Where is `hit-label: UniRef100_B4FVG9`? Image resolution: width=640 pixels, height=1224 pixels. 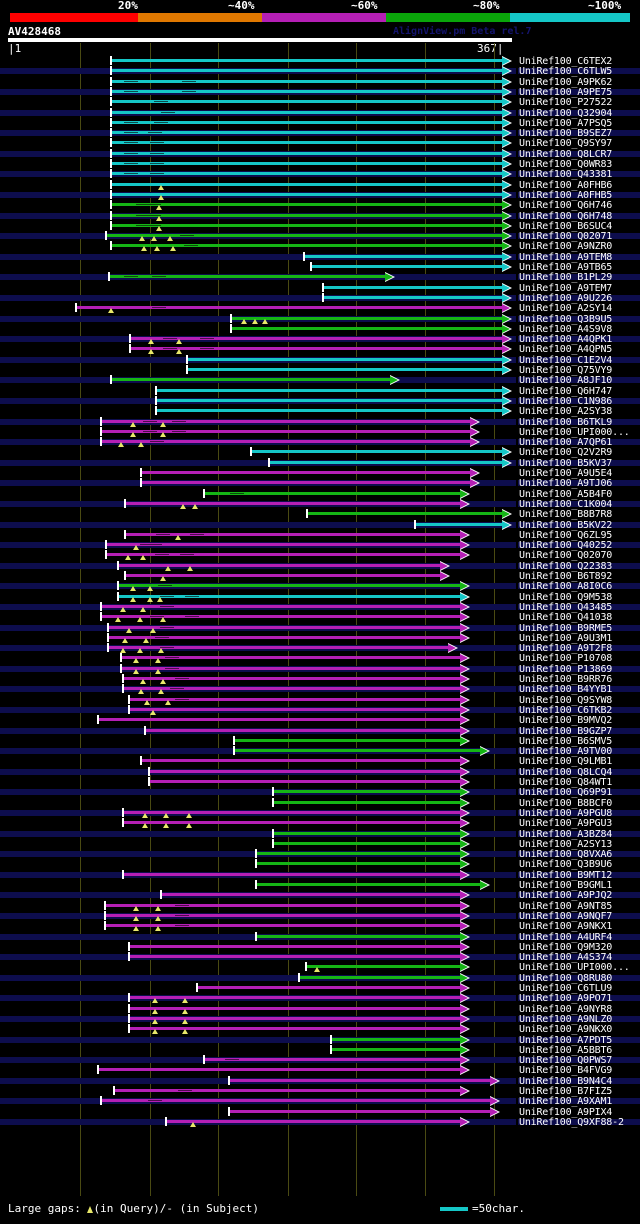 hit-label: UniRef100_B4FVG9 is located at coordinates (566, 1071).